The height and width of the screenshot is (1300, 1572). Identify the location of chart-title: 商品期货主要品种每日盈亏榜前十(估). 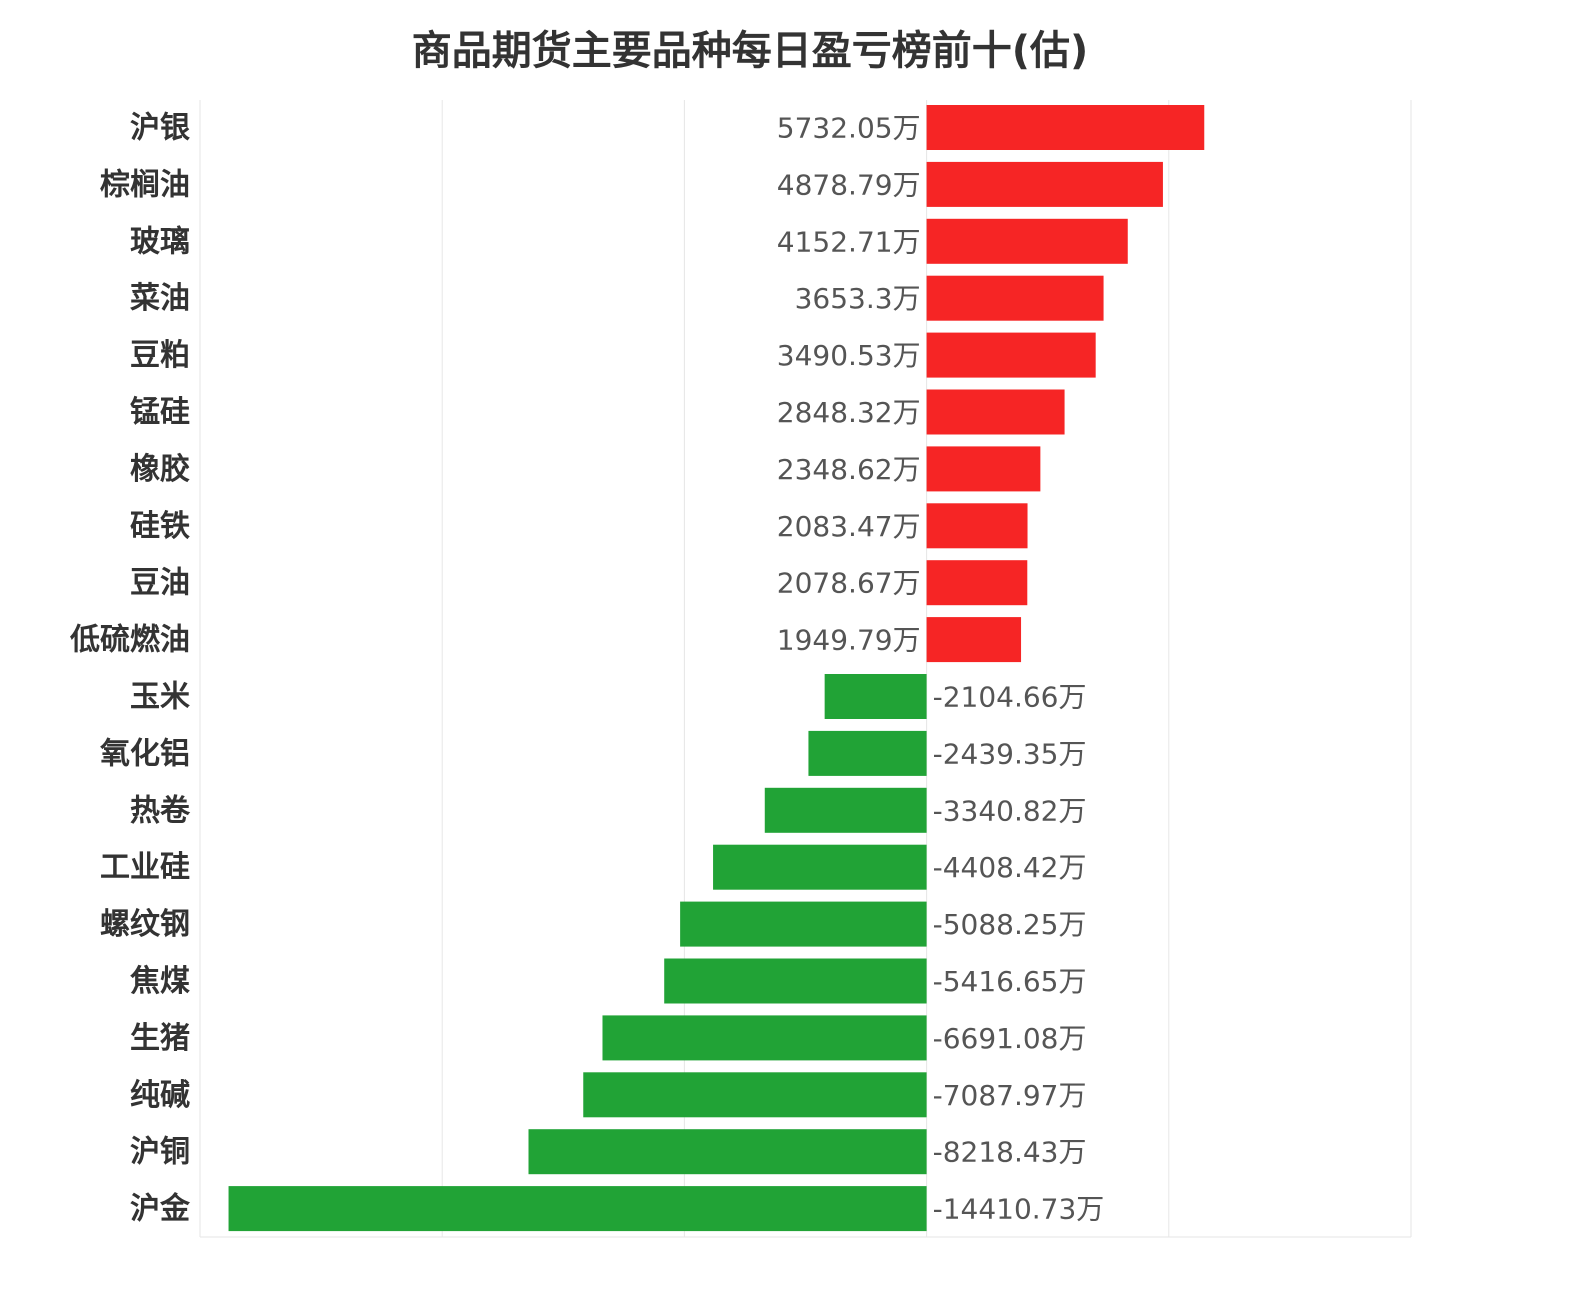
(750, 51).